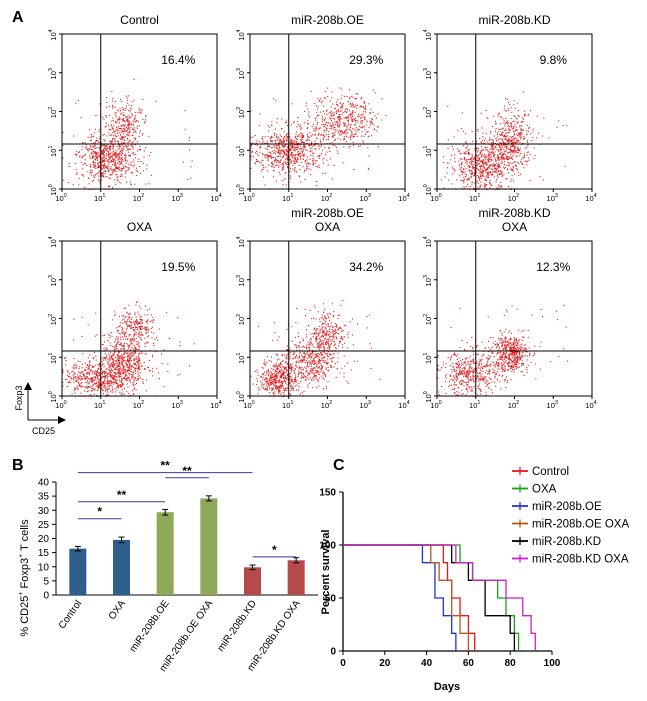  I want to click on panel-label-c: C, so click(339, 465).